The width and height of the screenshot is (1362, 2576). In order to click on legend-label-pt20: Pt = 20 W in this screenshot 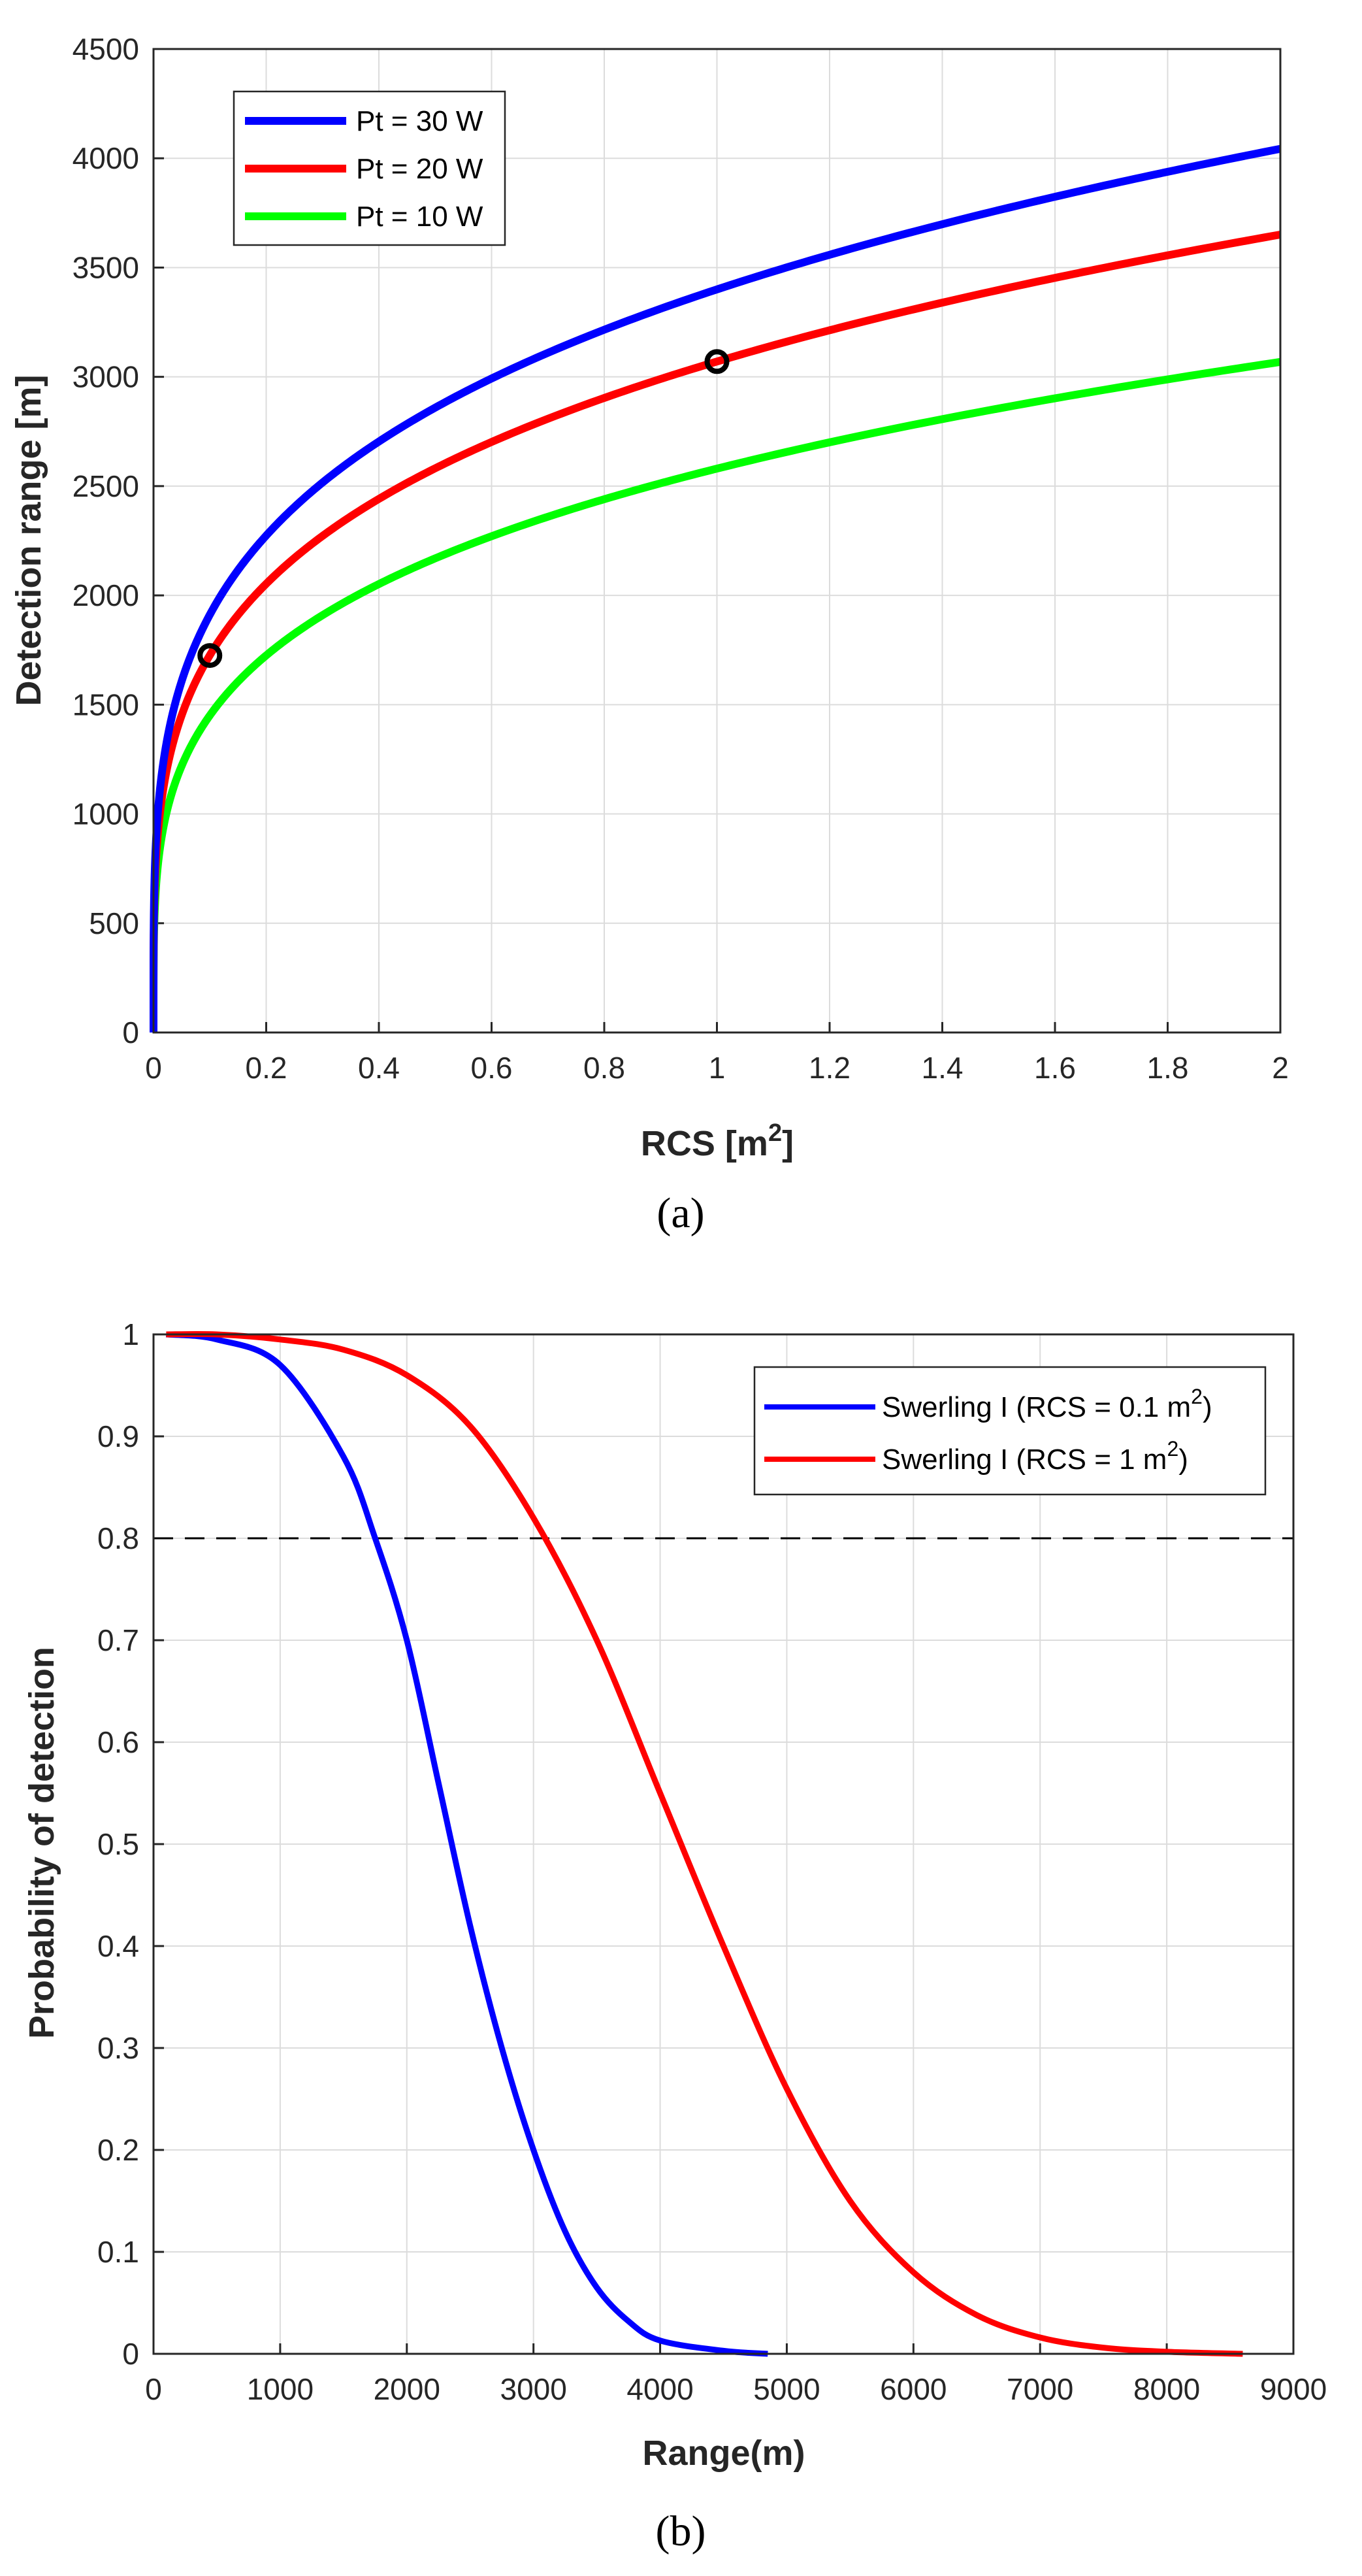, I will do `click(420, 169)`.